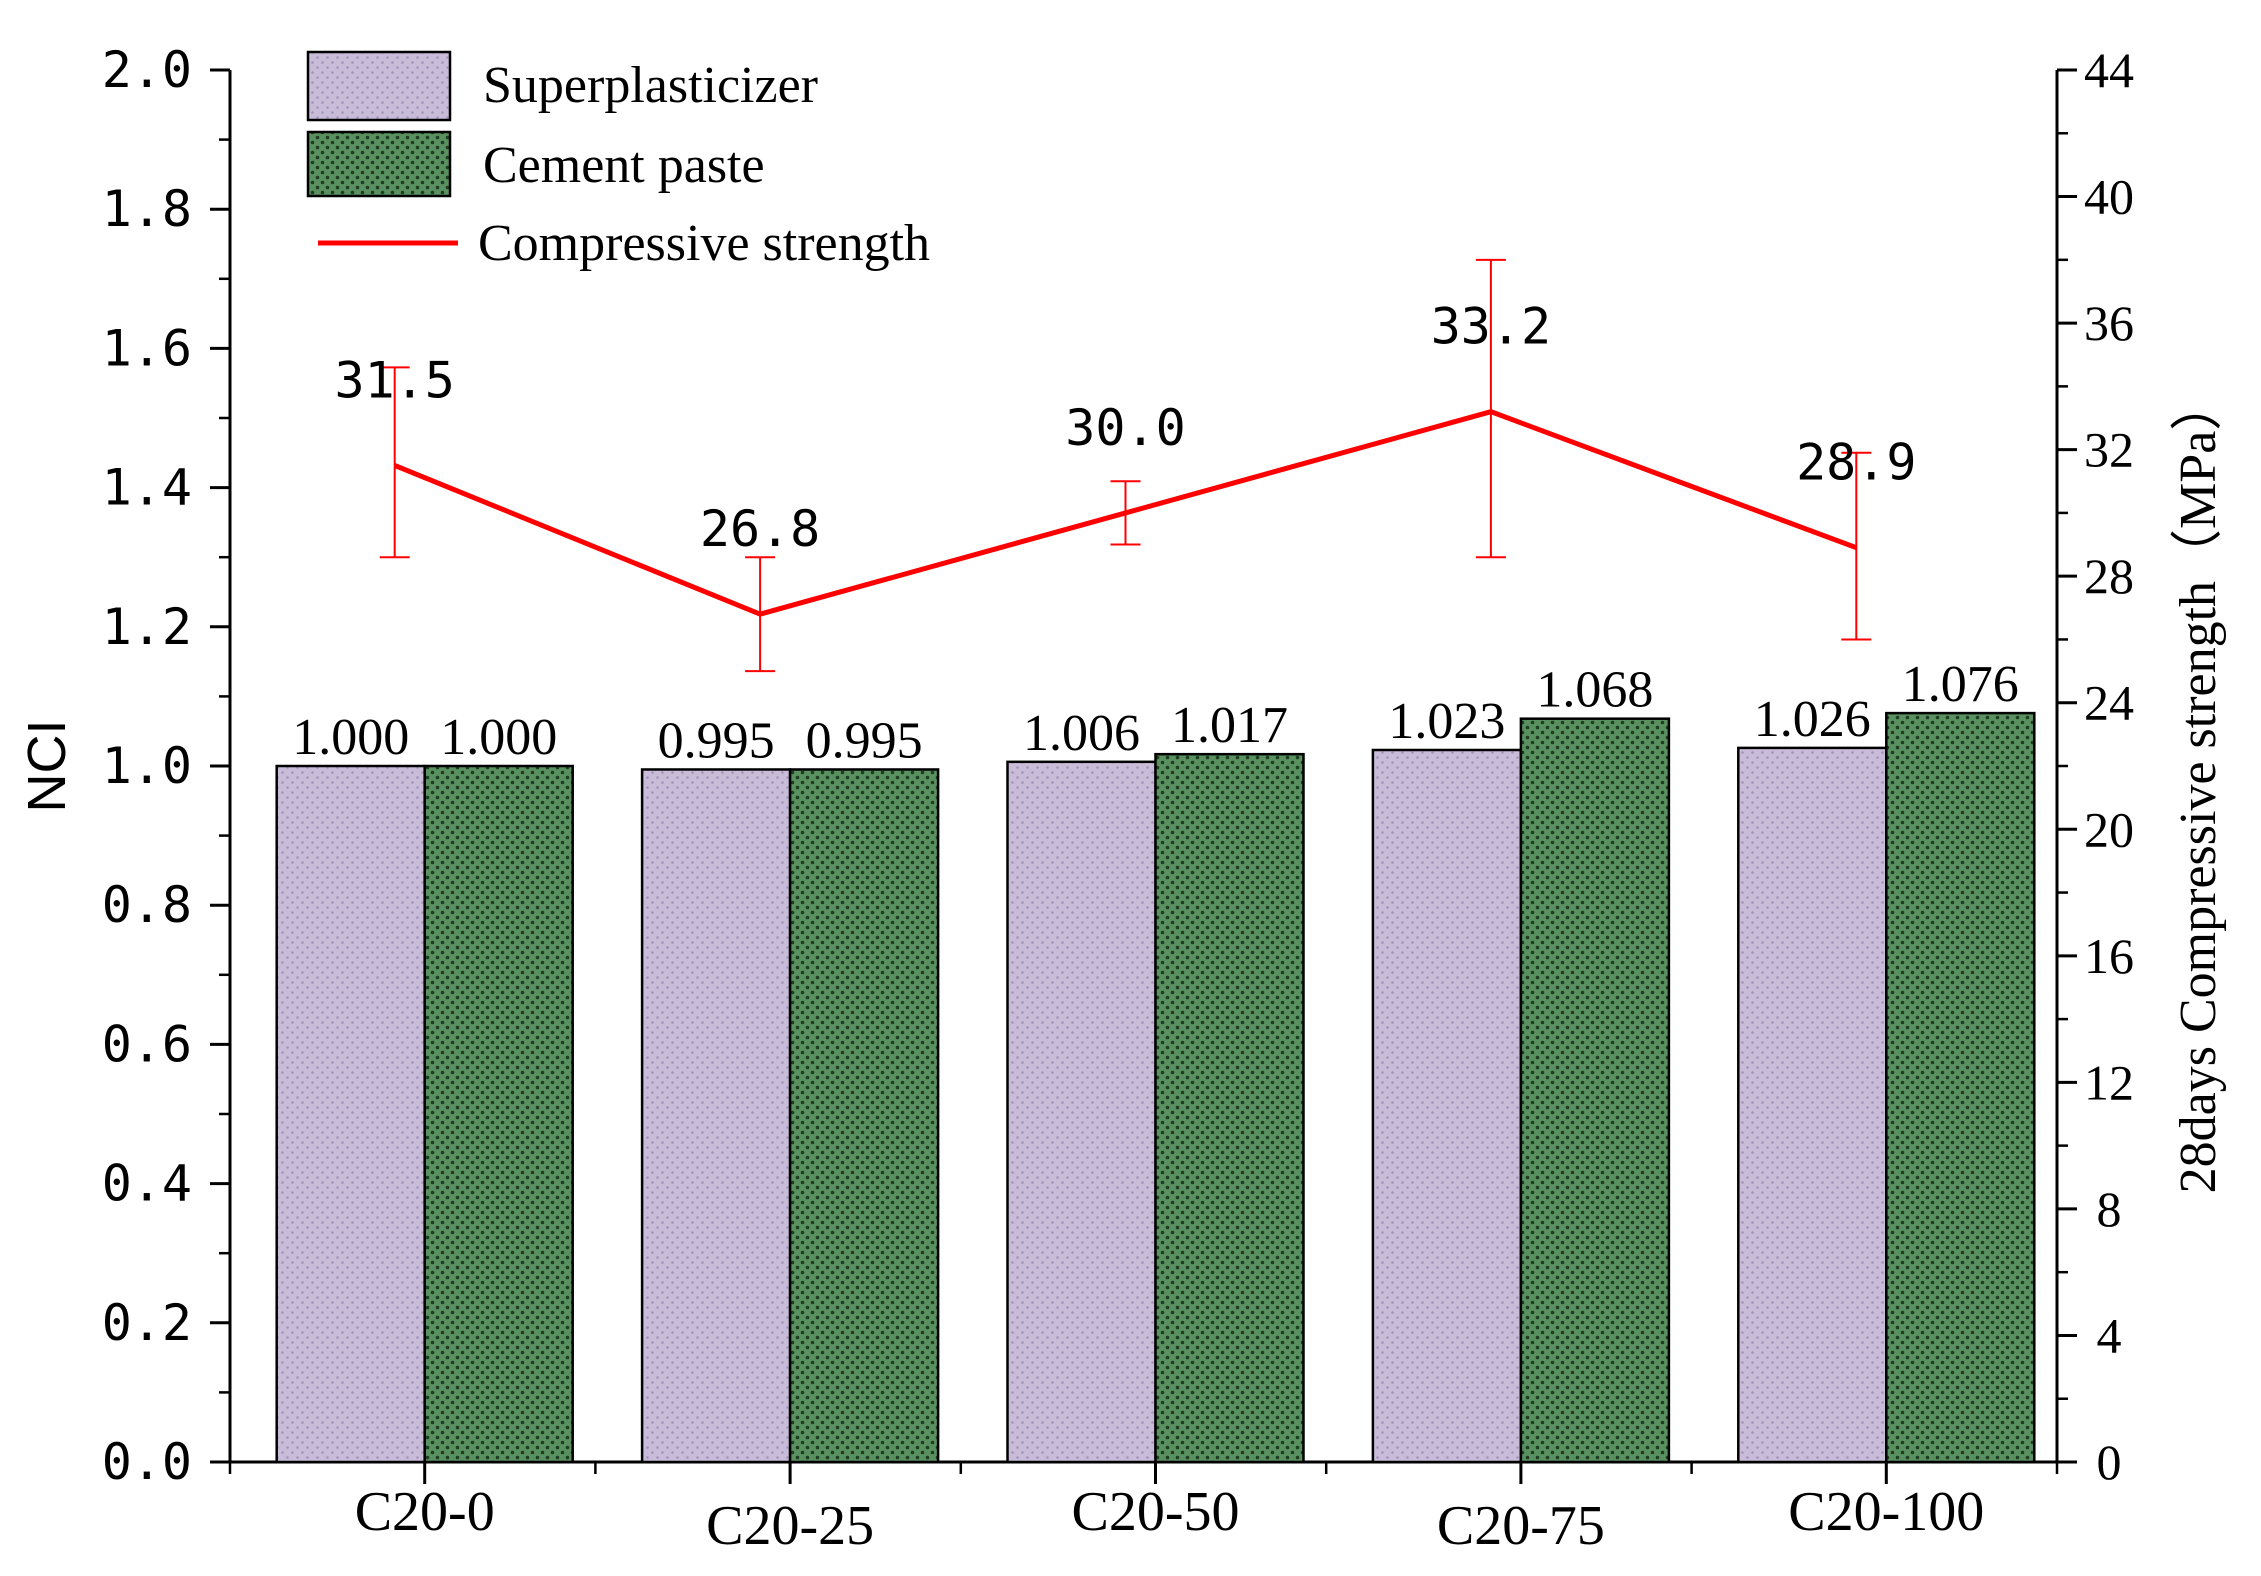 Image resolution: width=2261 pixels, height=1576 pixels. Describe the element at coordinates (2109, 323) in the screenshot. I see `right-tick-label: 36` at that location.